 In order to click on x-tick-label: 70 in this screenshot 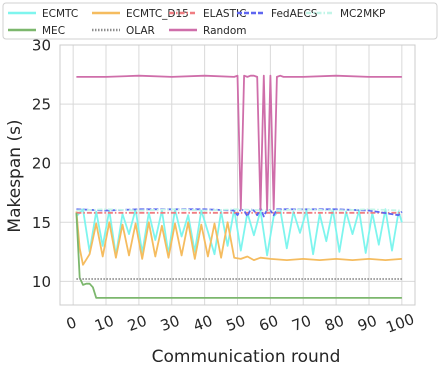, I will do `click(301, 323)`.